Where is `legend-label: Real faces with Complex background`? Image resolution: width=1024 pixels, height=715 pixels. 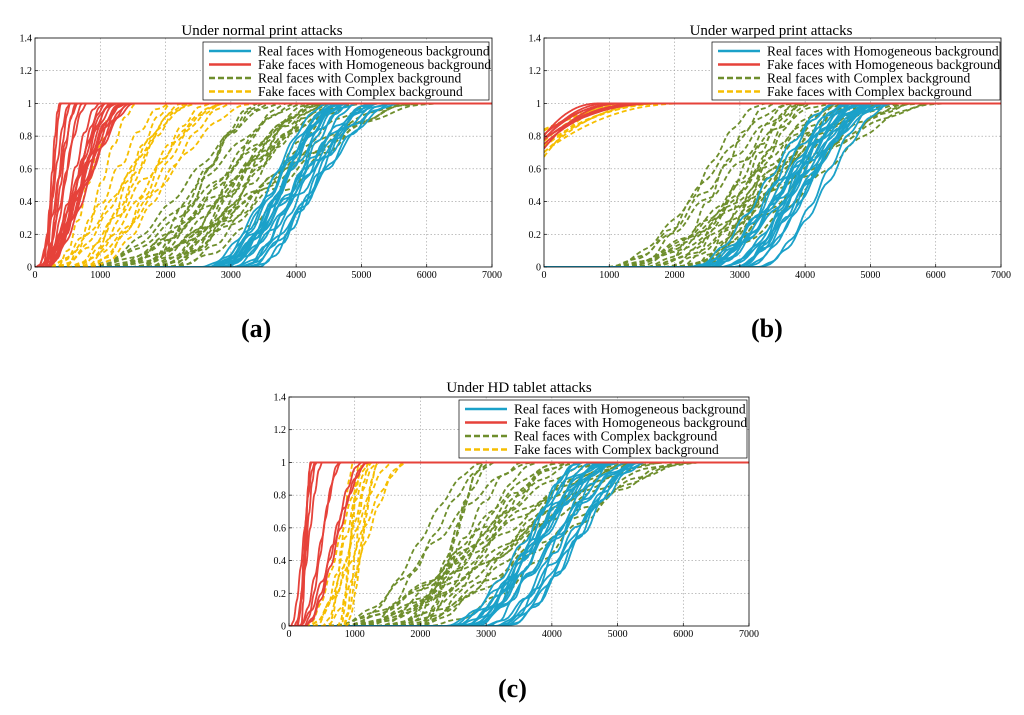 legend-label: Real faces with Complex background is located at coordinates (868, 78).